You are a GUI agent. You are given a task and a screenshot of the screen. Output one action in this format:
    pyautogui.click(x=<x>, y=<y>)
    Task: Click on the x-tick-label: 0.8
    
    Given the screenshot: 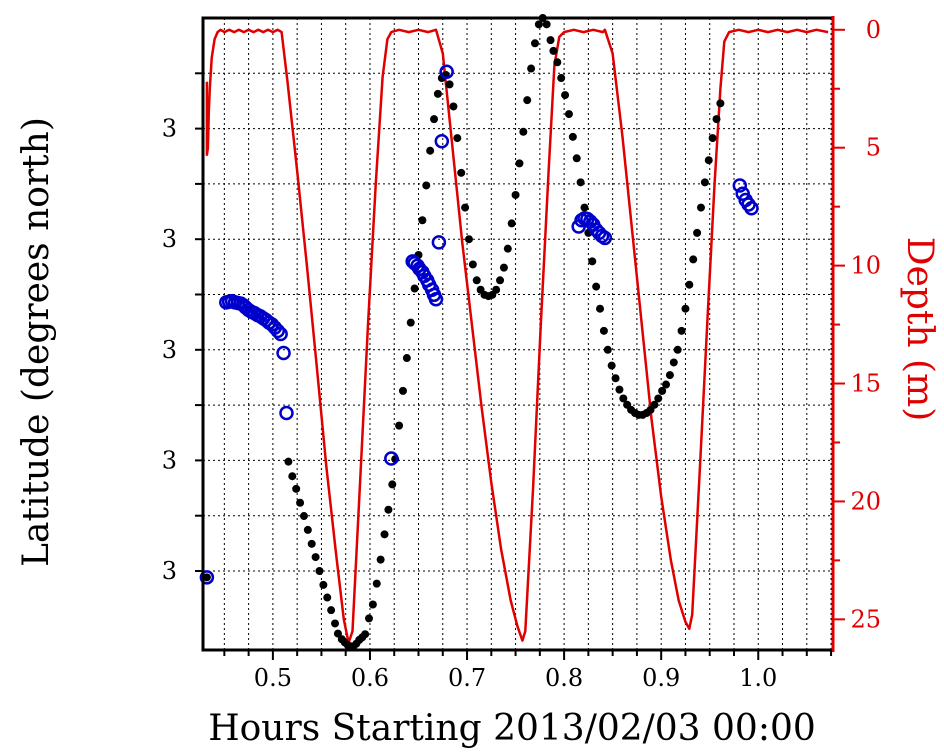 What is the action you would take?
    pyautogui.click(x=564, y=678)
    